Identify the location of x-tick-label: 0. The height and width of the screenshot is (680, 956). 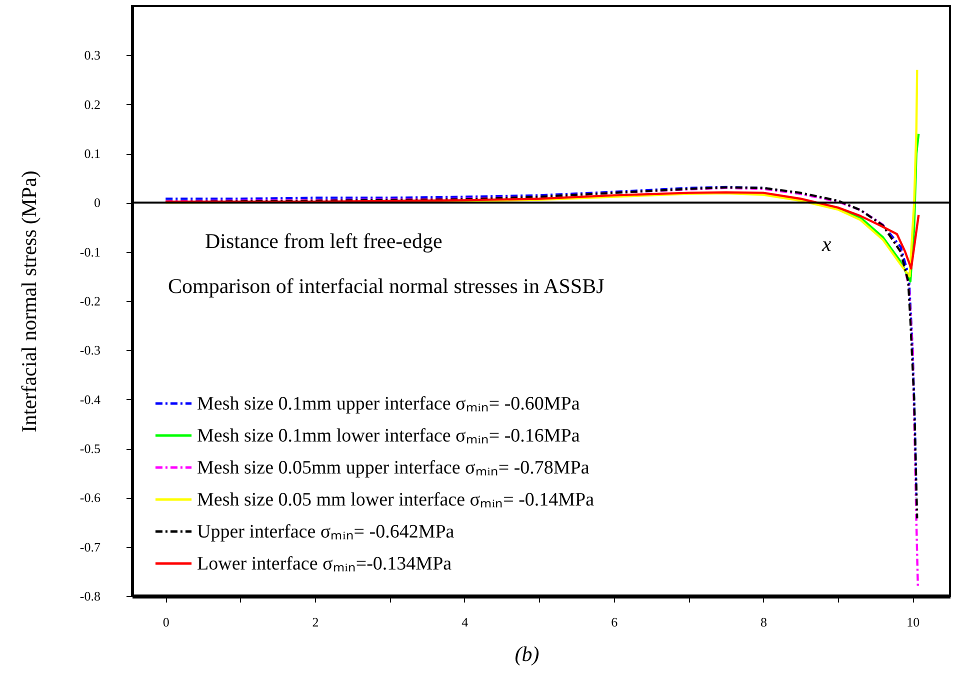
(166, 622).